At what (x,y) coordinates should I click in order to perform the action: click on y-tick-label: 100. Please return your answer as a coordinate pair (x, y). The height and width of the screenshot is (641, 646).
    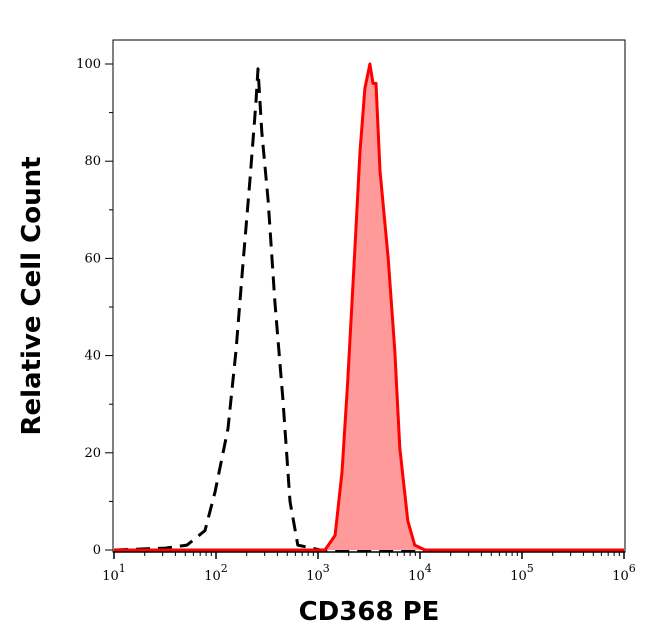
    Looking at the image, I should click on (88, 64).